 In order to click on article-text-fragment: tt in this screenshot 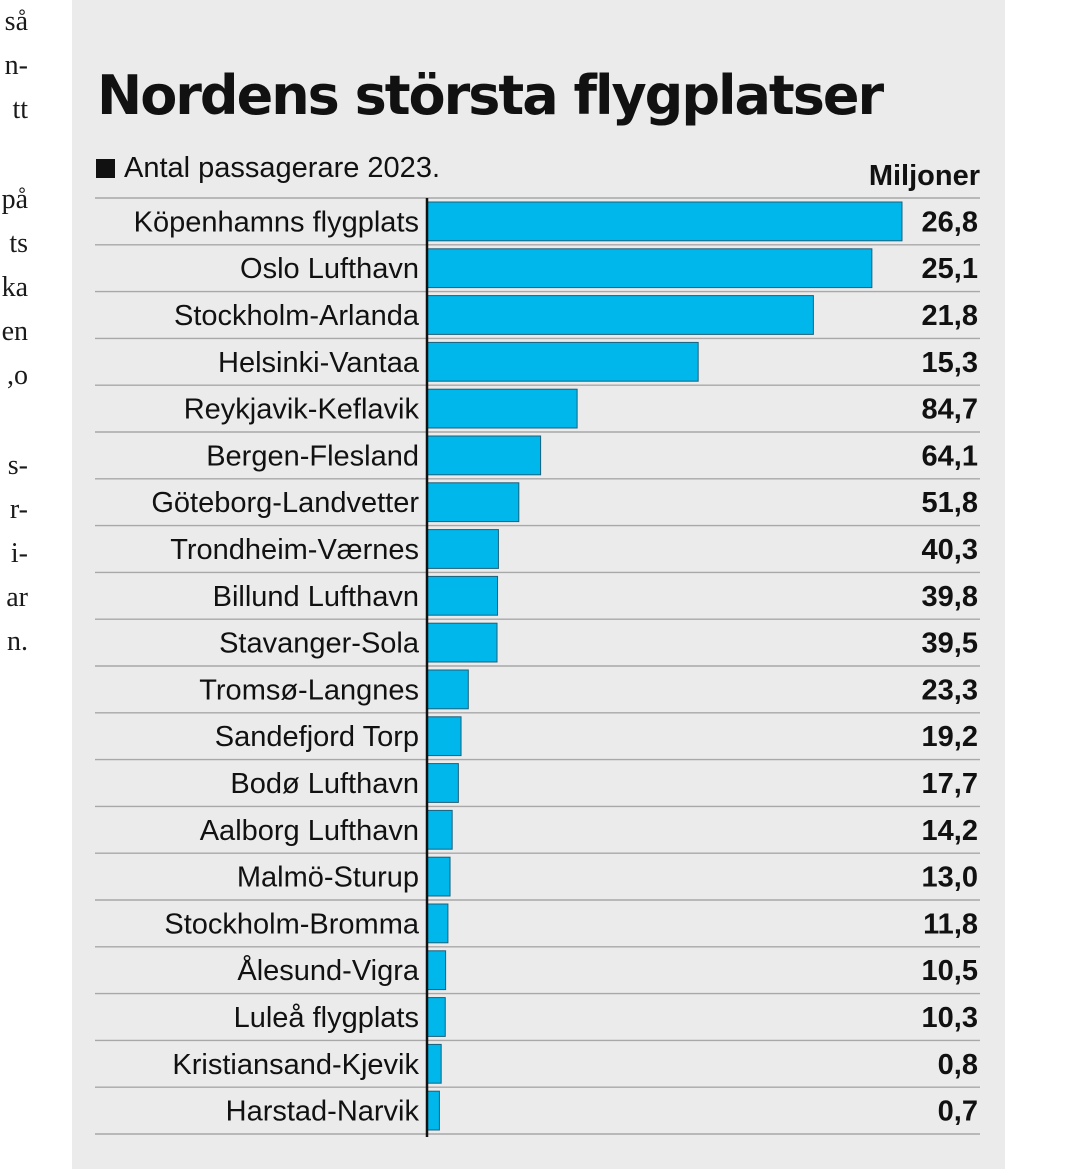, I will do `click(20, 109)`.